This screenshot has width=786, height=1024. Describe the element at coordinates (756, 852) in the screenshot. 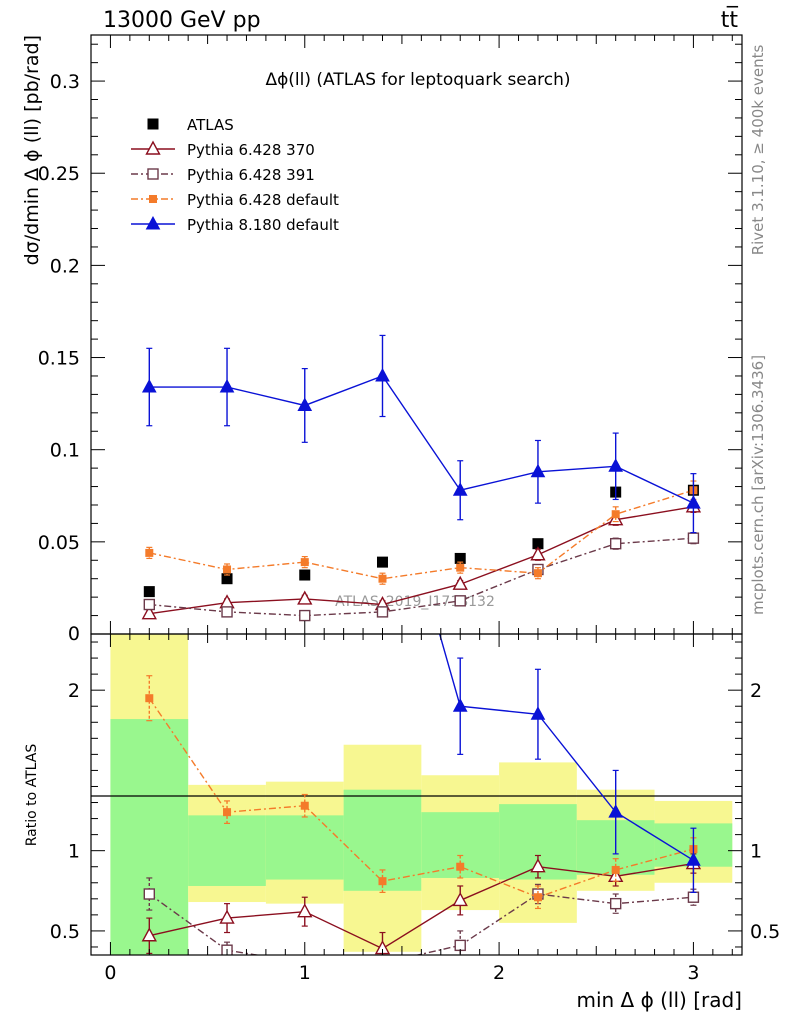

I see `y-tick-label-right: 1` at that location.